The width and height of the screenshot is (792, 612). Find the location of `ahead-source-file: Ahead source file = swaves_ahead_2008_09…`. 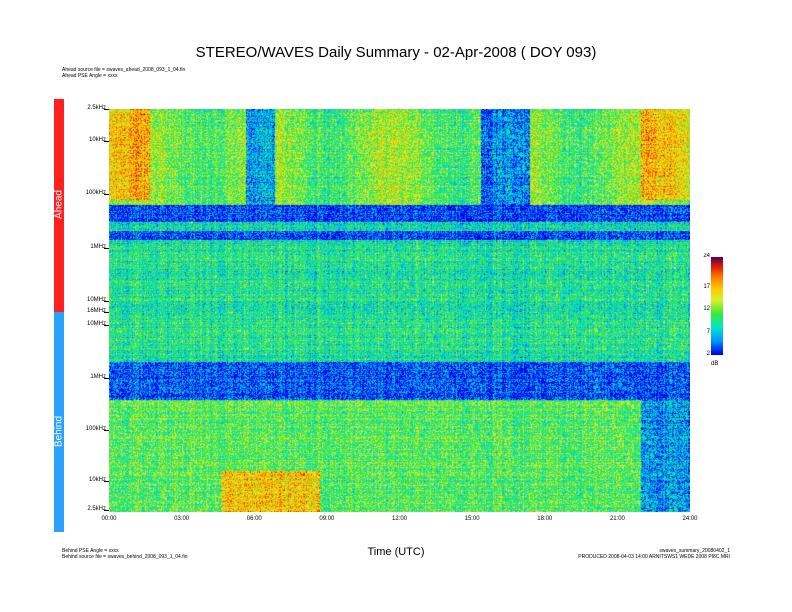

ahead-source-file: Ahead source file = swaves_ahead_2008_09… is located at coordinates (124, 70).